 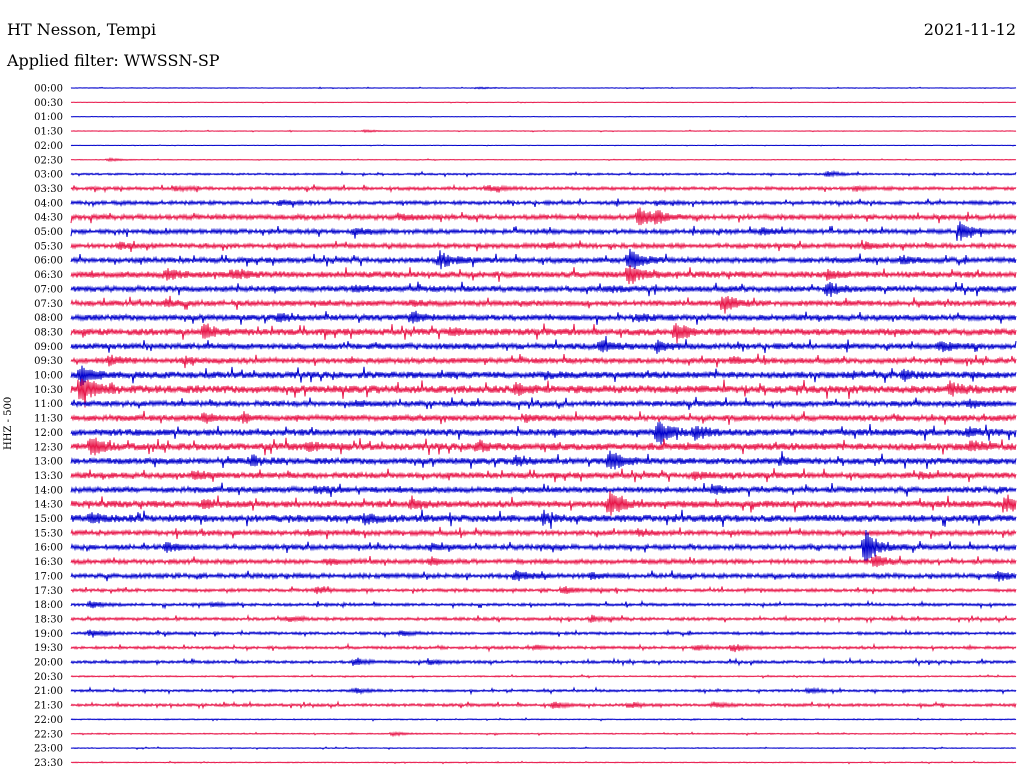 What do you see at coordinates (48, 189) in the screenshot?
I see `row-time-label: 03:30` at bounding box center [48, 189].